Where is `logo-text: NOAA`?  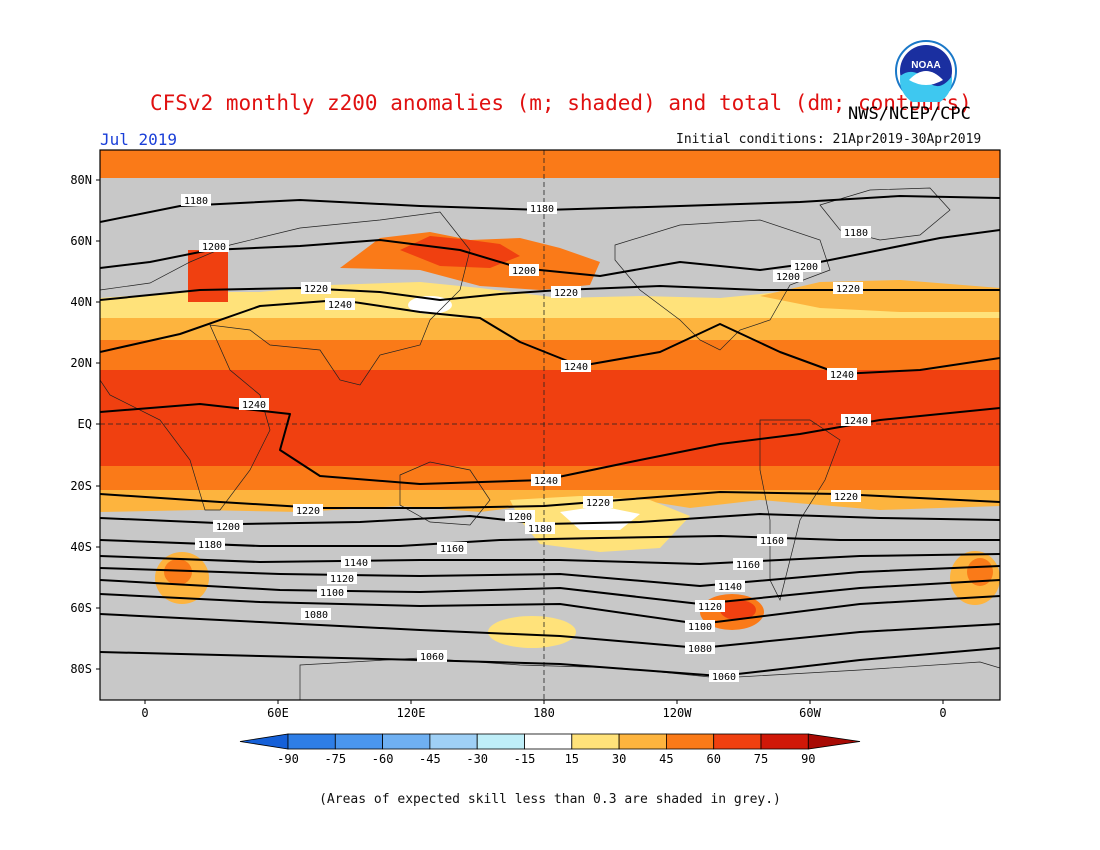
logo-text: NOAA is located at coordinates (925, 65).